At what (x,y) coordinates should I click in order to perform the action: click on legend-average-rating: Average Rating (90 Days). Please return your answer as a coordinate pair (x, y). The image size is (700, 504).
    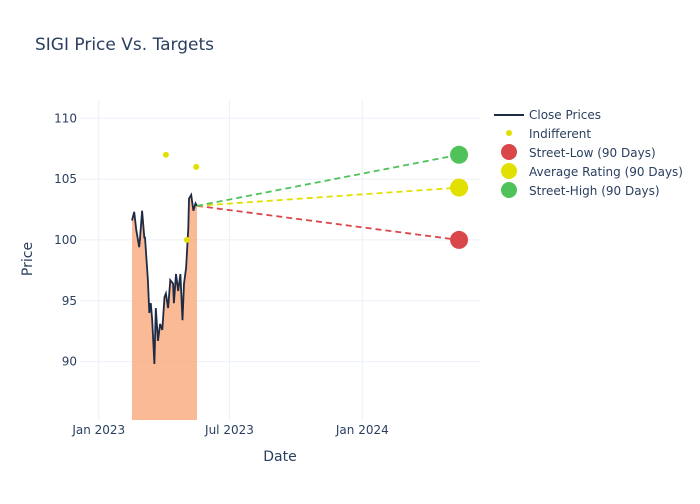
    Looking at the image, I should click on (606, 172).